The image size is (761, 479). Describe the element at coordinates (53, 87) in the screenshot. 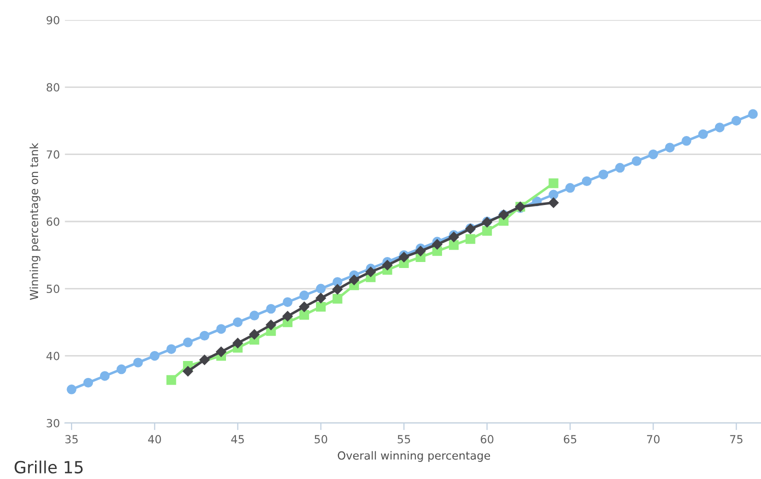

I see `y-tick-label: 80` at that location.